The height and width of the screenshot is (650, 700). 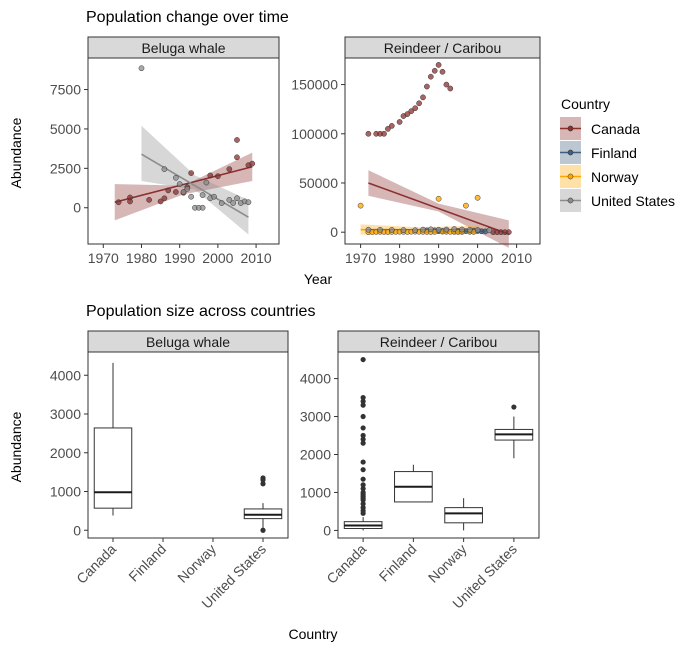 What do you see at coordinates (346, 564) in the screenshot?
I see `x-tick-label-reindeer-bottom: Canada` at bounding box center [346, 564].